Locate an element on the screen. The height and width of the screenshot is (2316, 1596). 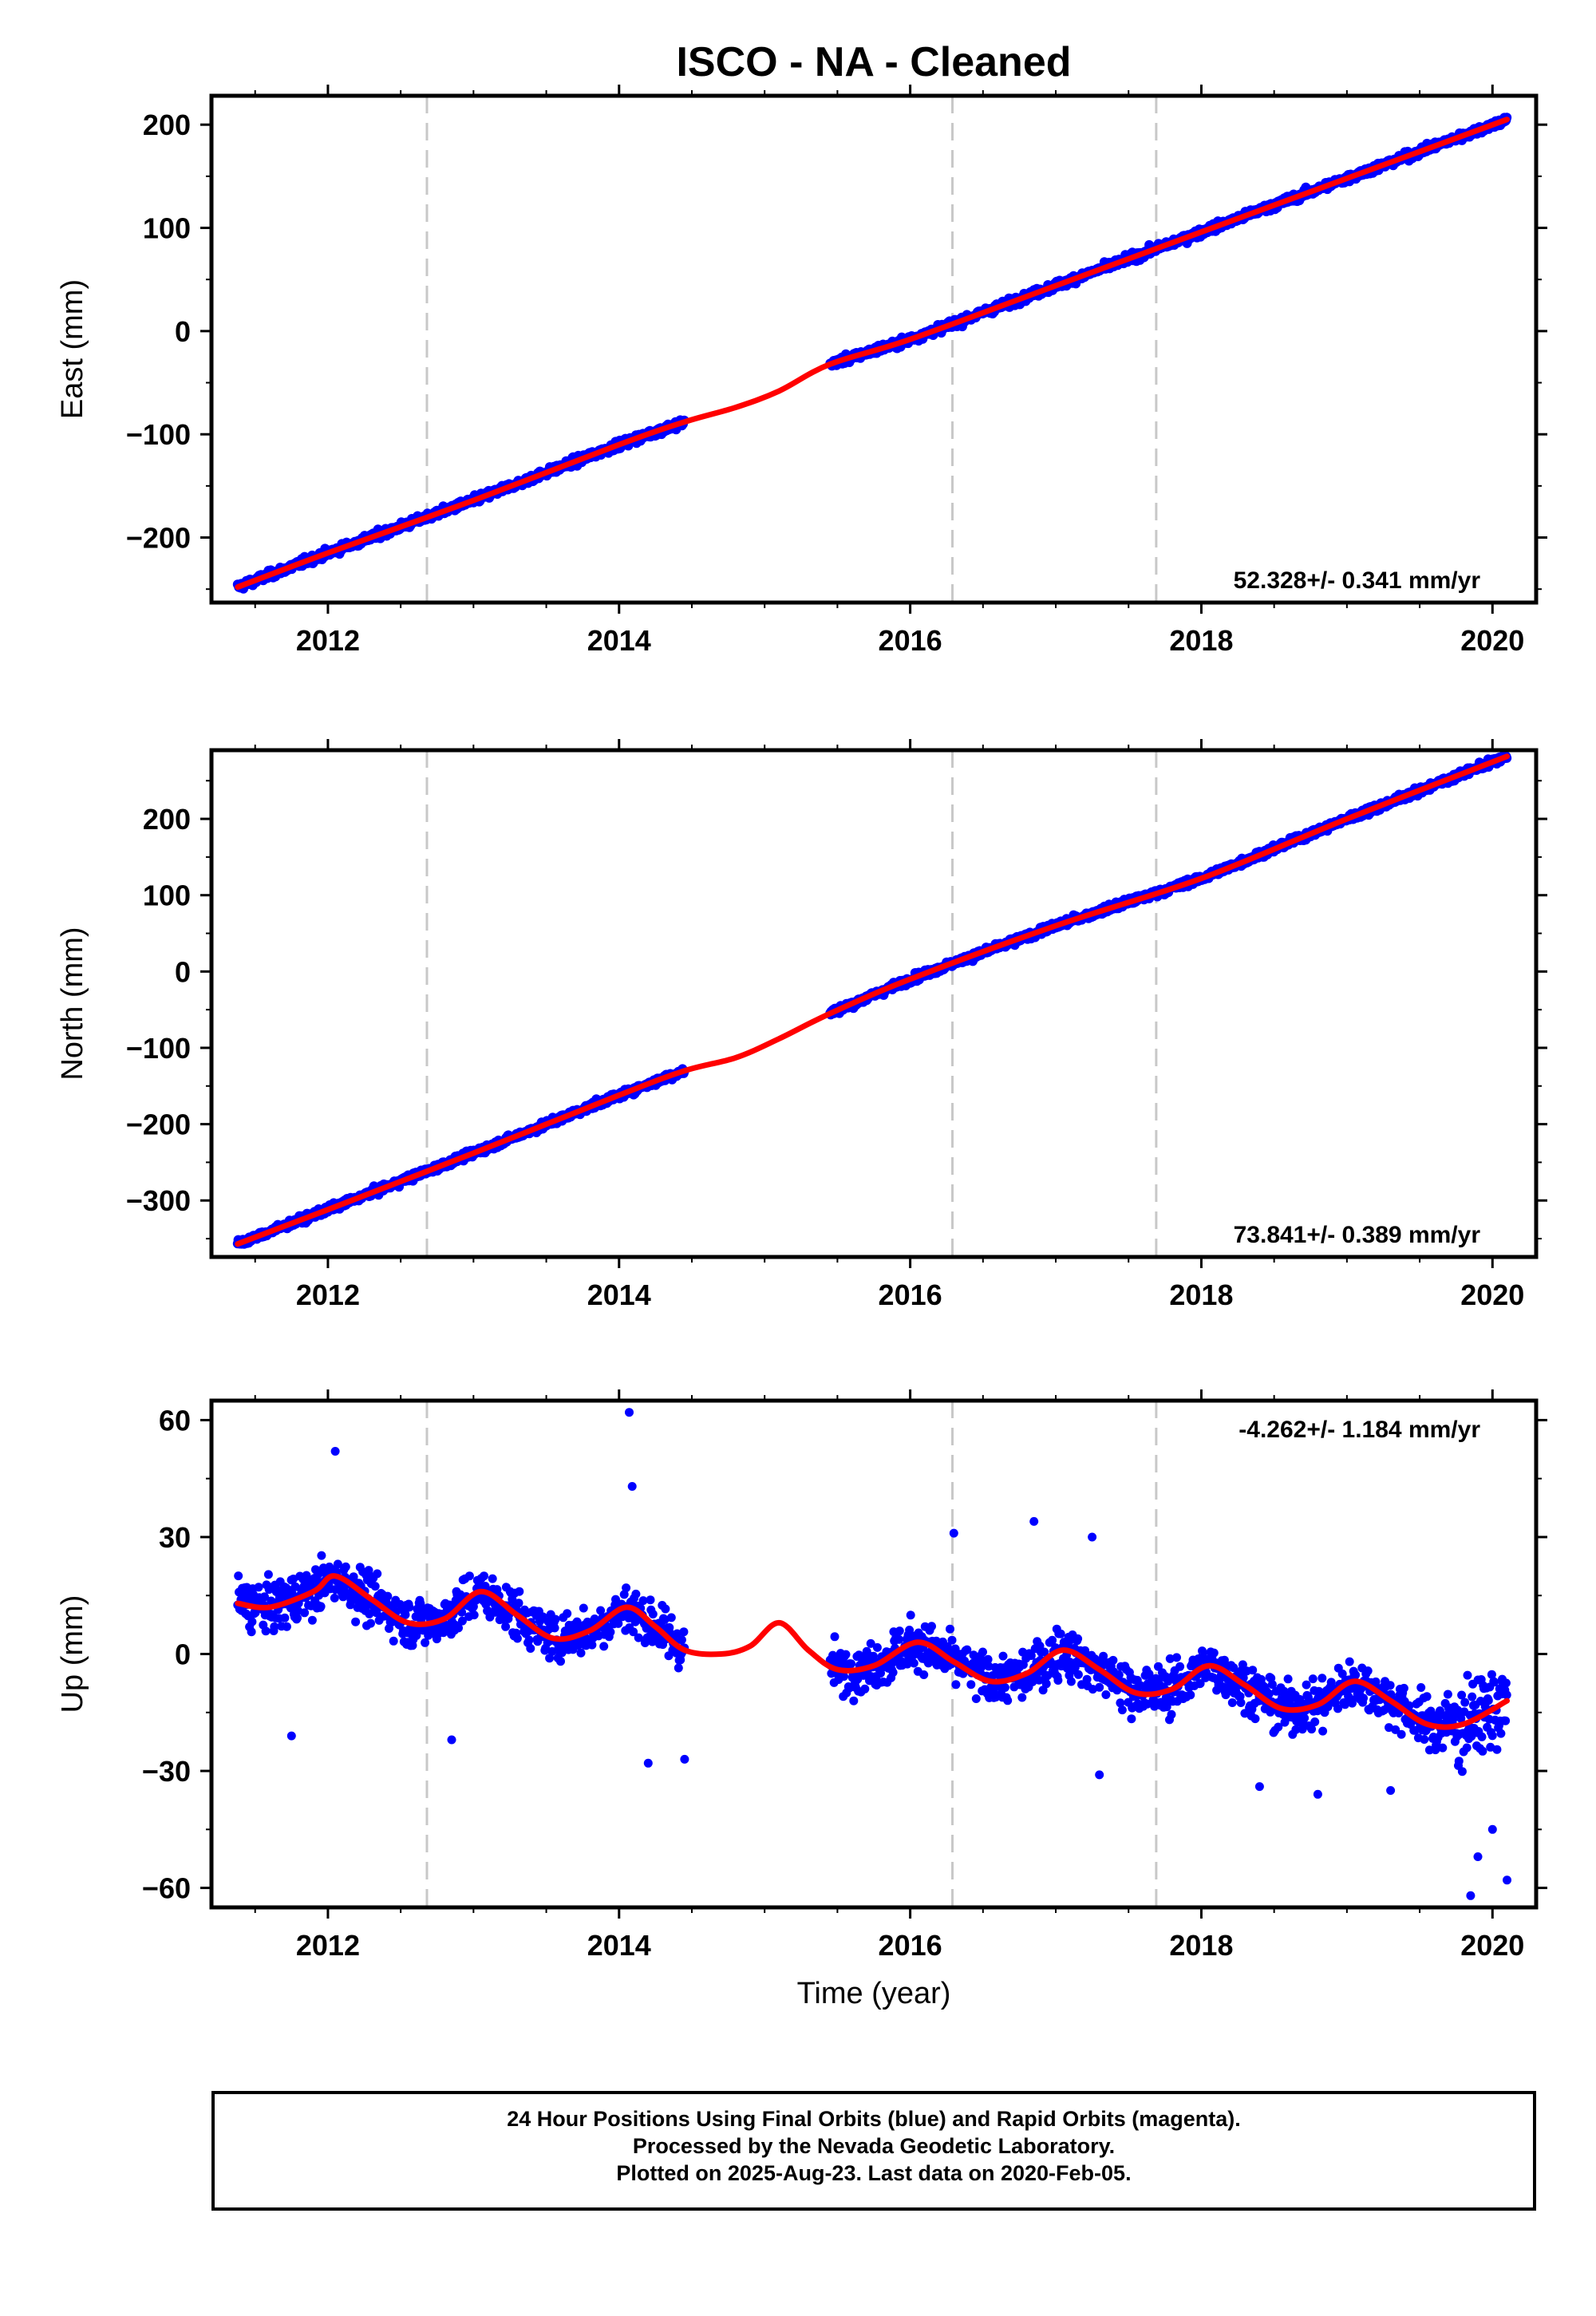
figure-title: ISCO - NA - Cleaned is located at coordinates (873, 62).